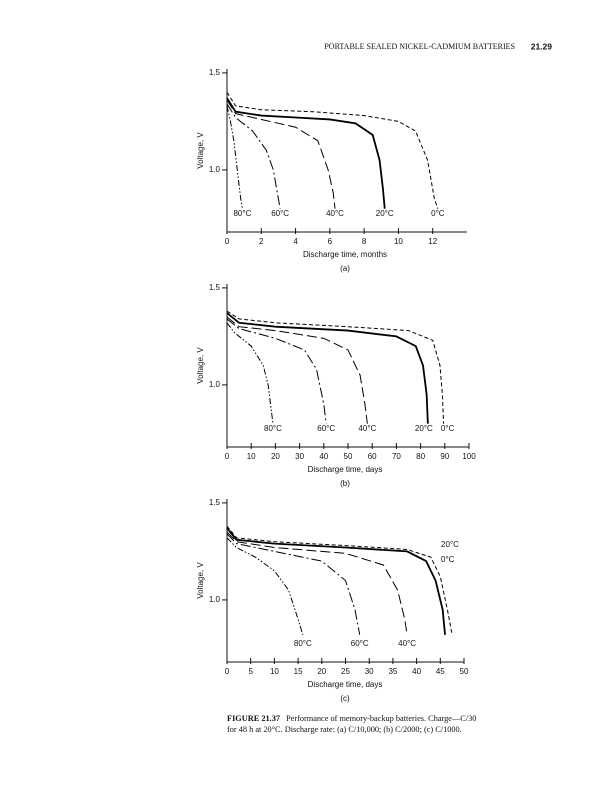  What do you see at coordinates (345, 254) in the screenshot?
I see `x-axis-label: Discharge time, months` at bounding box center [345, 254].